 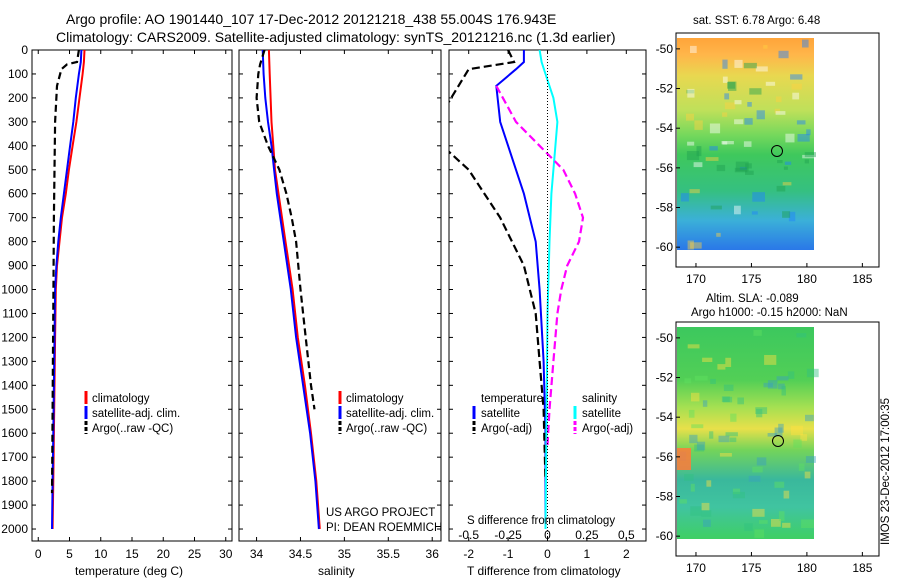 I want to click on map-x-tick-label: 180, so click(x=807, y=568).